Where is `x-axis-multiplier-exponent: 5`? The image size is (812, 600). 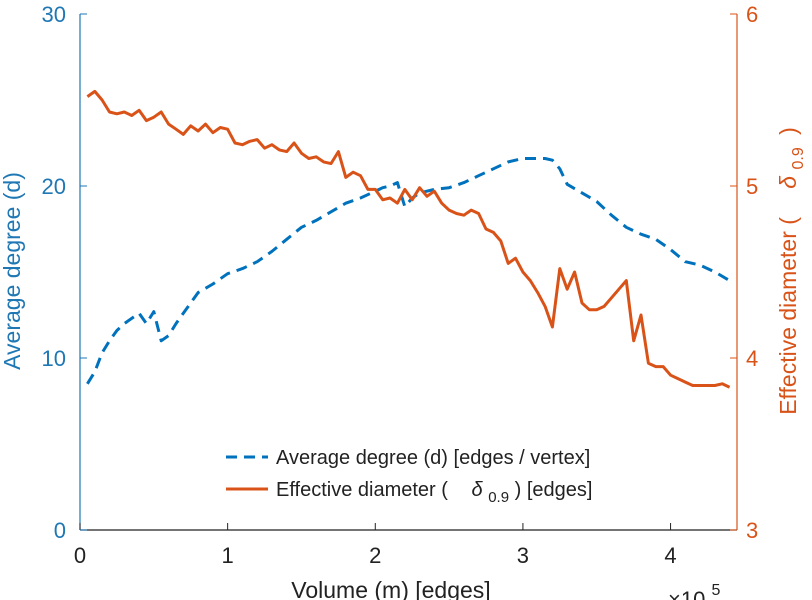
x-axis-multiplier-exponent: 5 is located at coordinates (715, 590).